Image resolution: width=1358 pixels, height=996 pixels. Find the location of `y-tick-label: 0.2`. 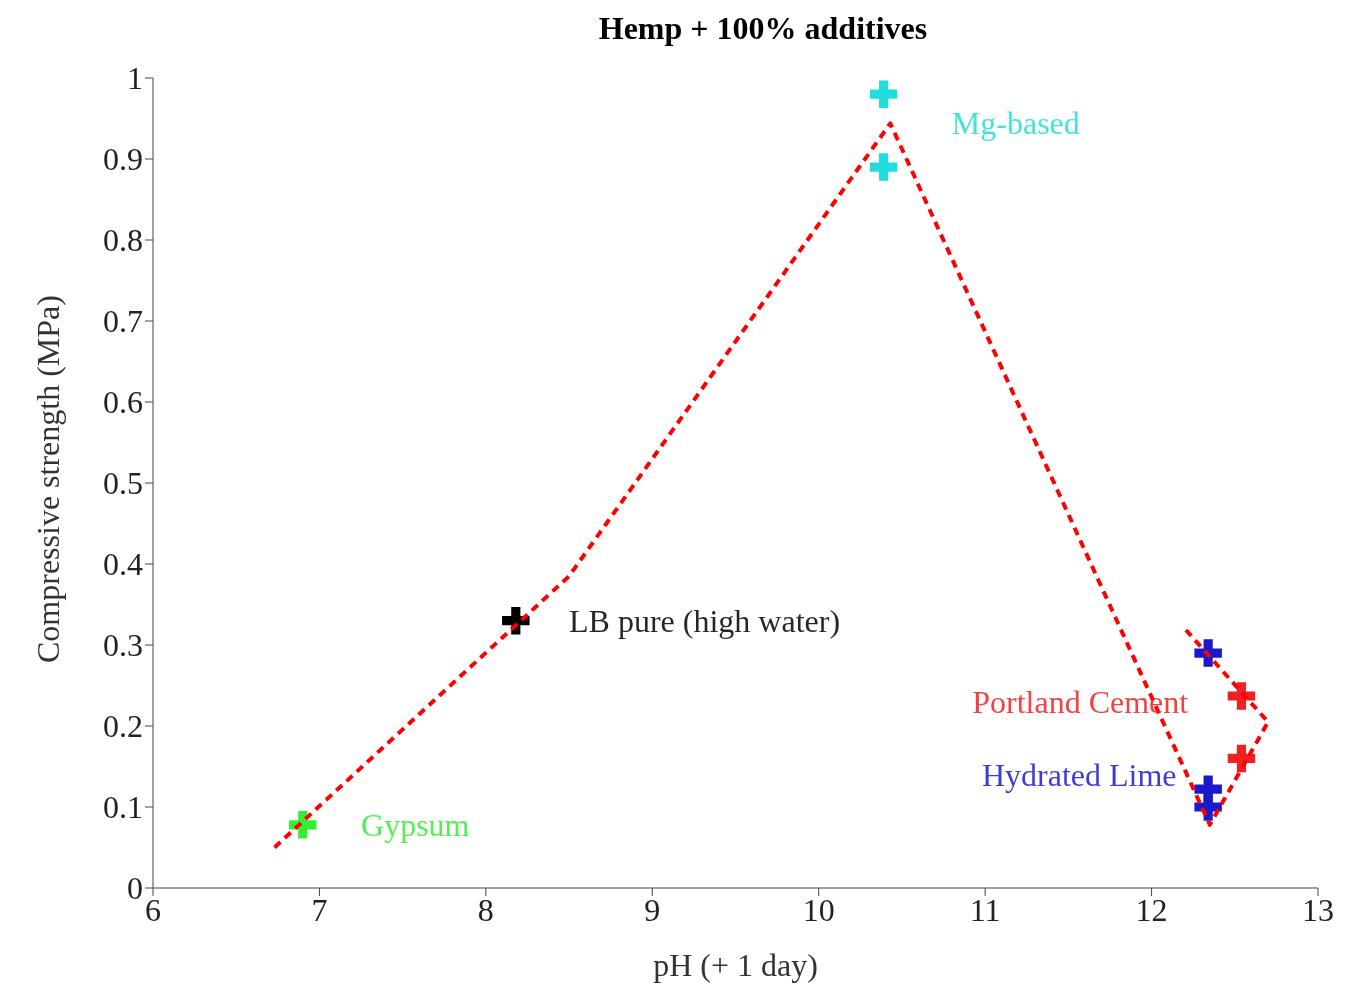

y-tick-label: 0.2 is located at coordinates (123, 726).